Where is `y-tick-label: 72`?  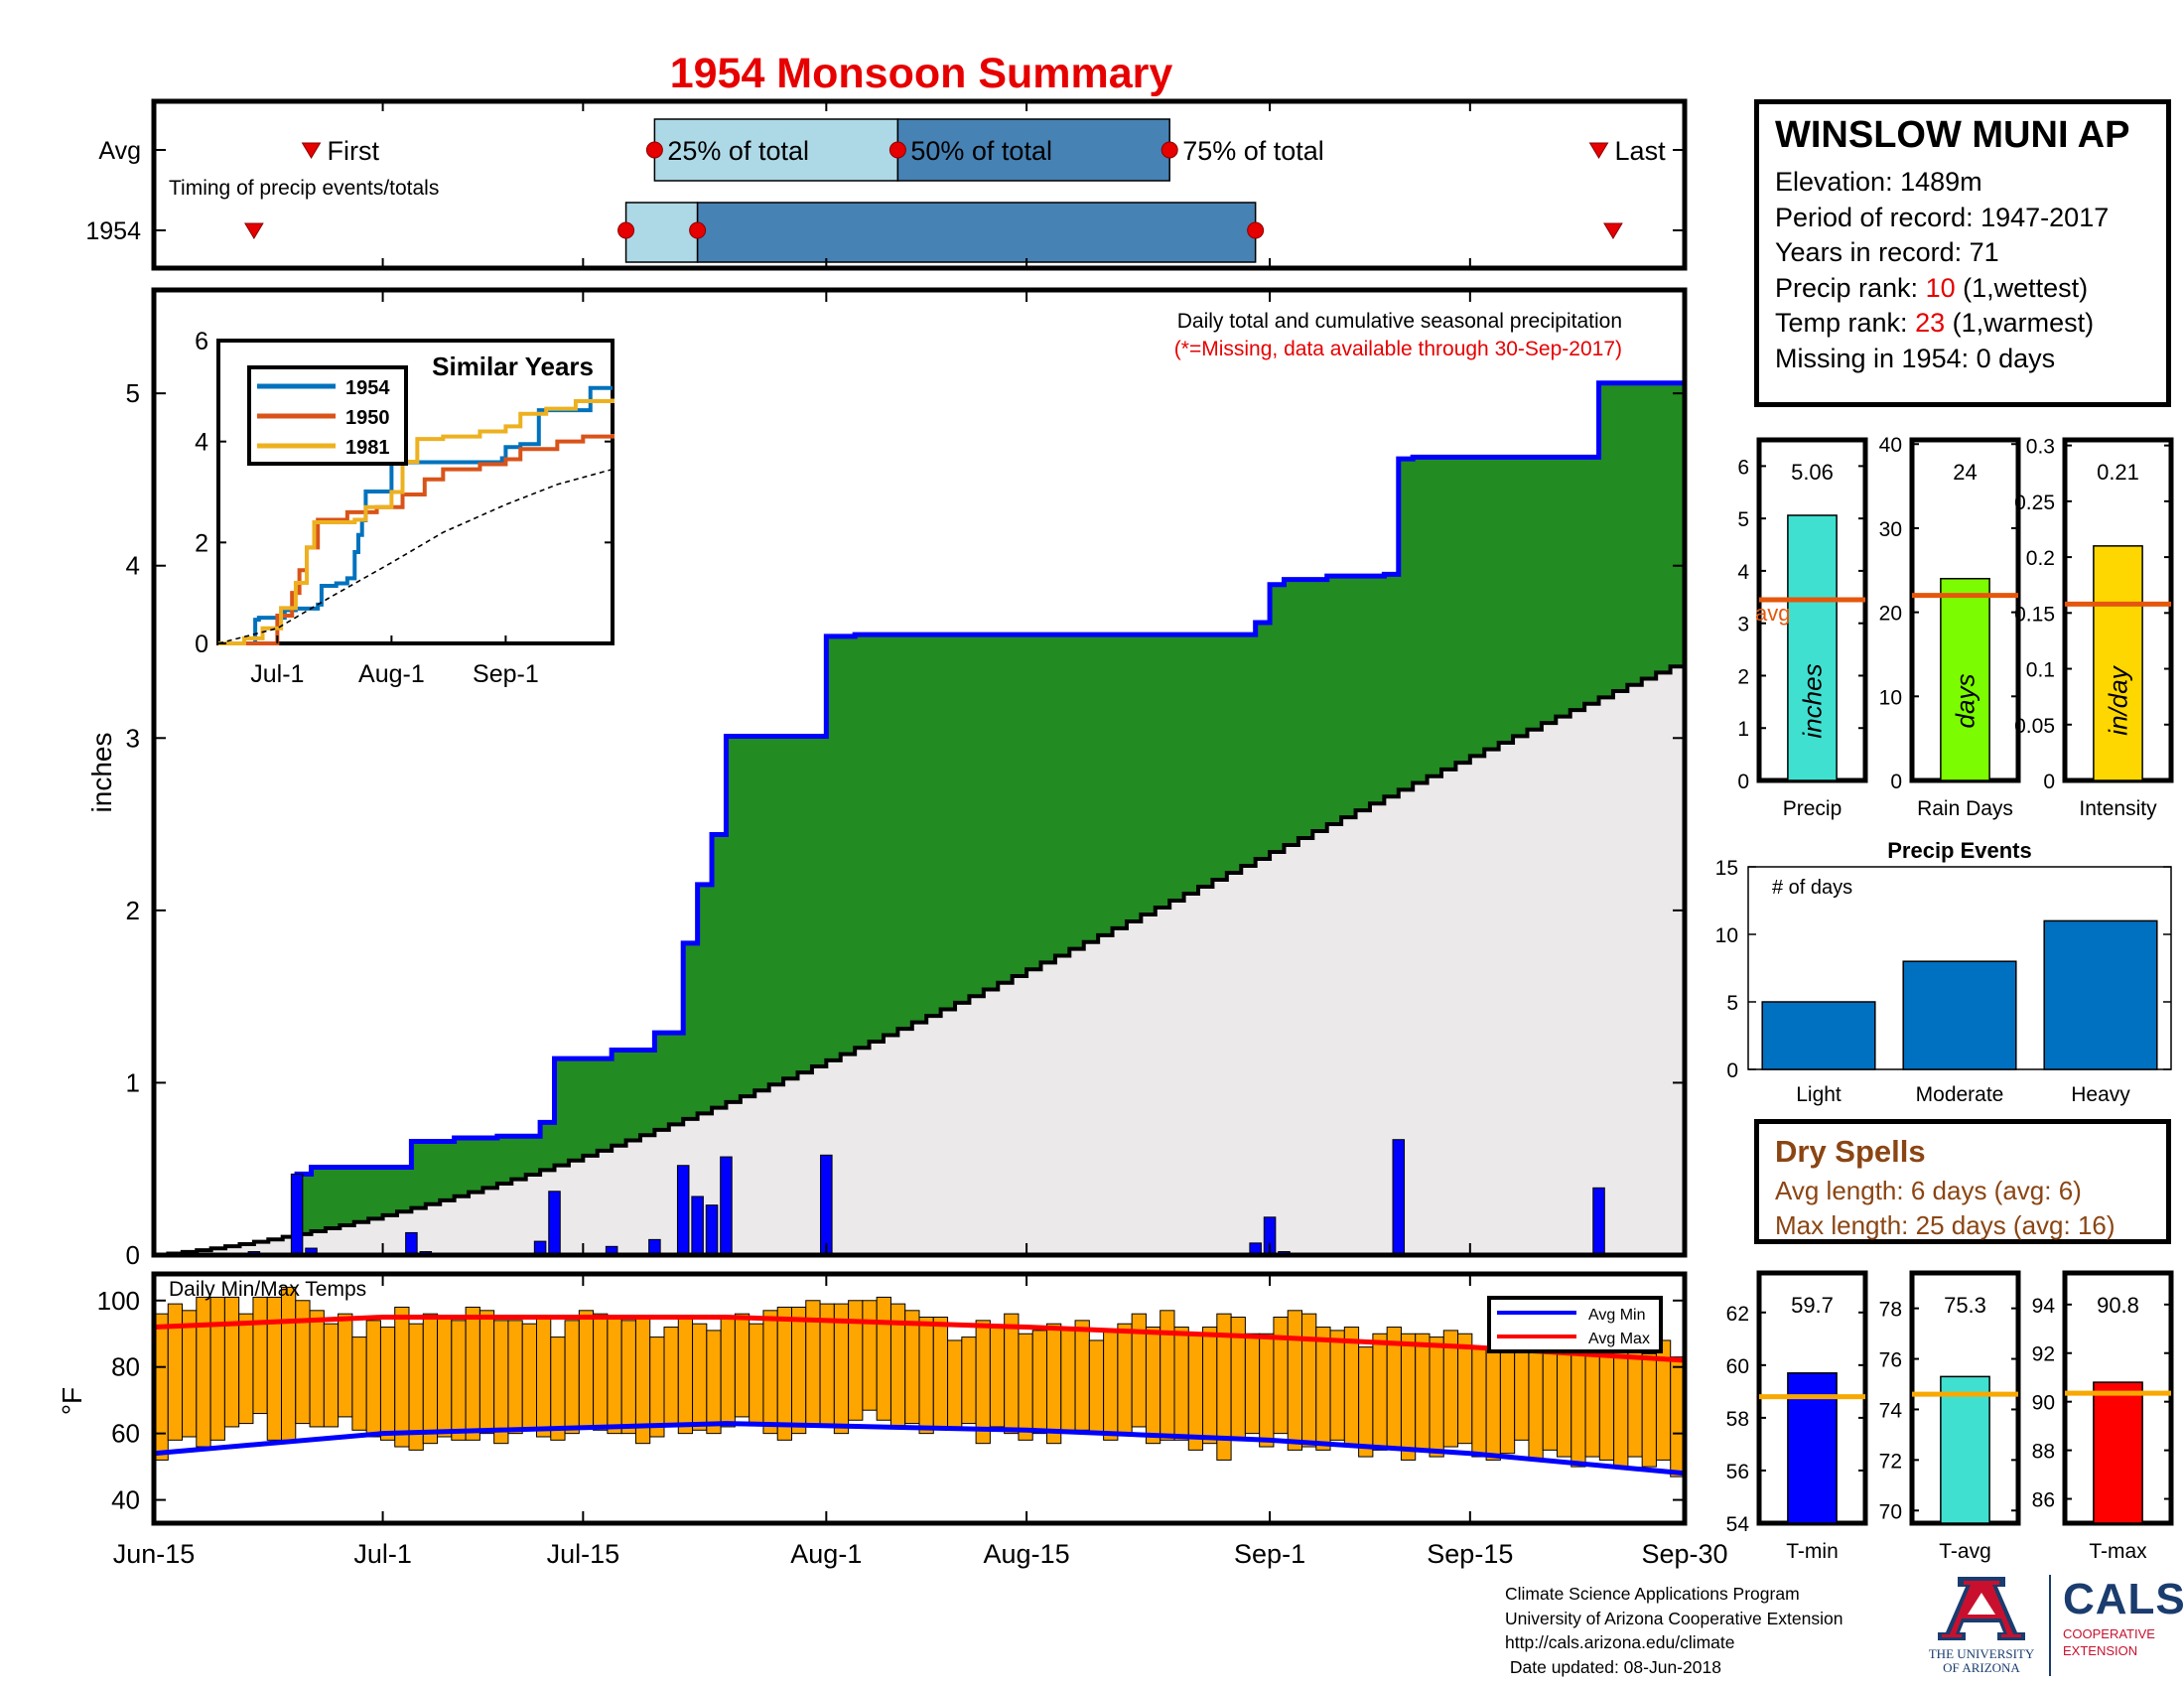 y-tick-label: 72 is located at coordinates (1890, 1461).